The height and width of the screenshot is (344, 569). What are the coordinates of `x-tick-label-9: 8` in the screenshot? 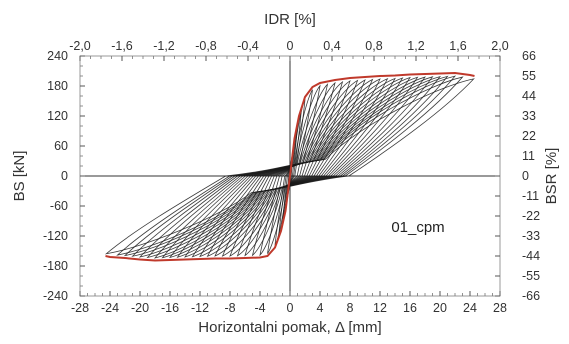 It's located at (350, 308).